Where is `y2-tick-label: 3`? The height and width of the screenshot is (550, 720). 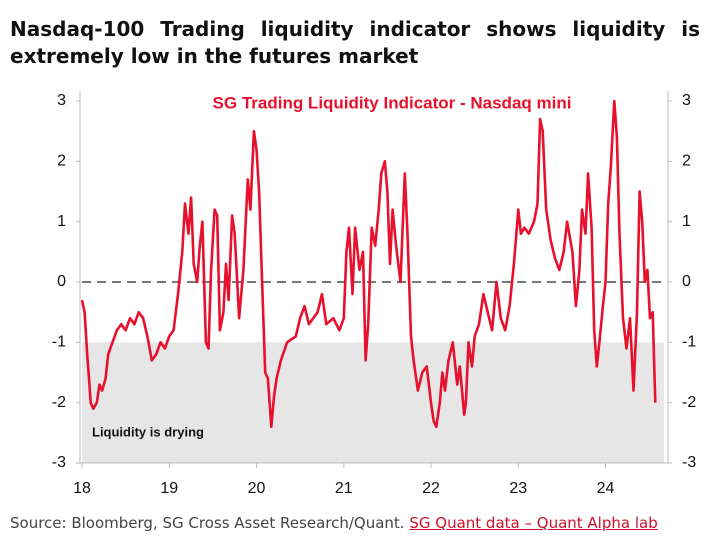
y2-tick-label: 3 is located at coordinates (686, 100).